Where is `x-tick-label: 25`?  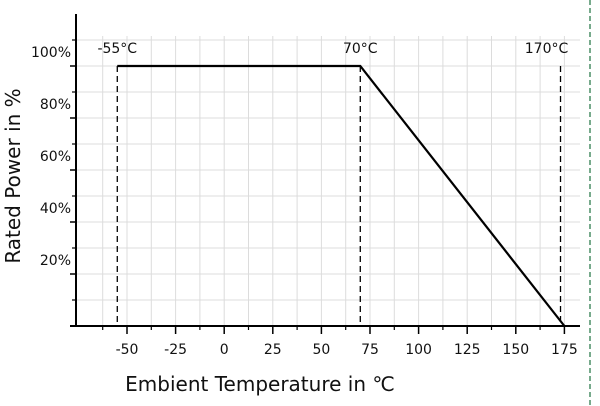 x-tick-label: 25 is located at coordinates (273, 350).